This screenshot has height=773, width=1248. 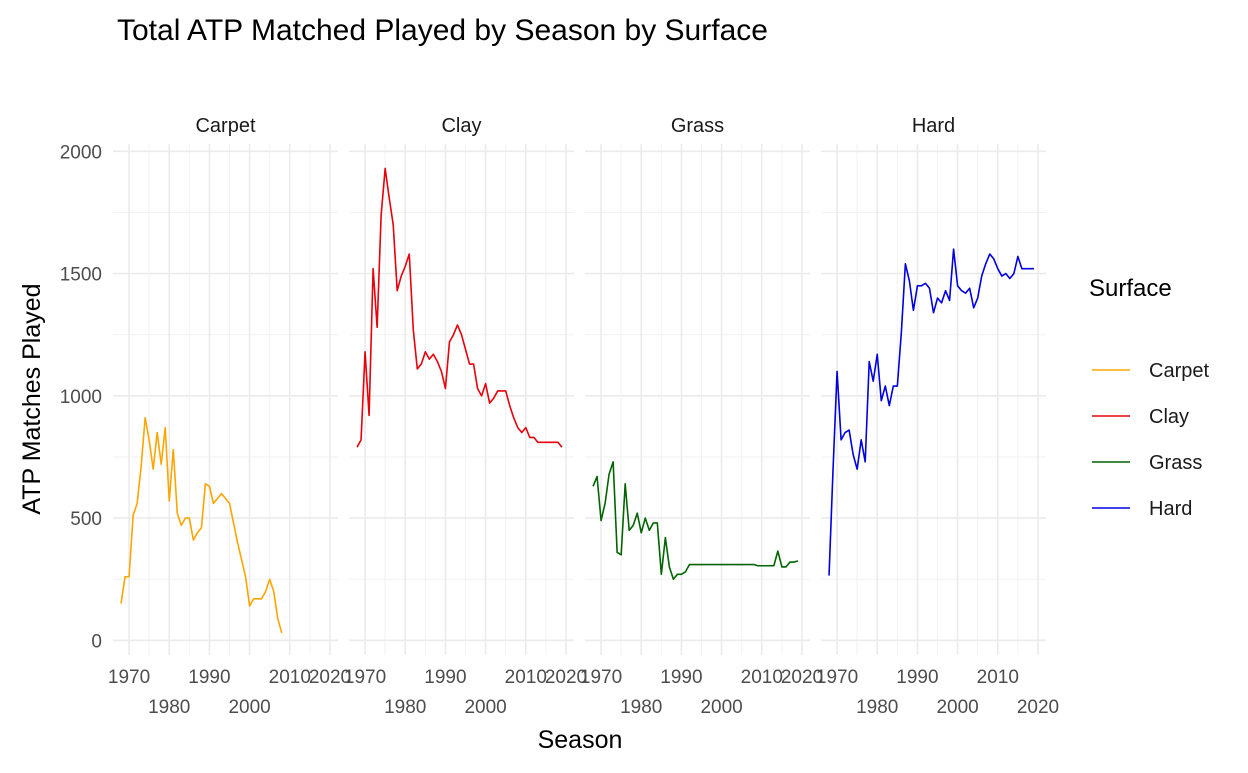 I want to click on y-tick-label: 1000, so click(x=81, y=397).